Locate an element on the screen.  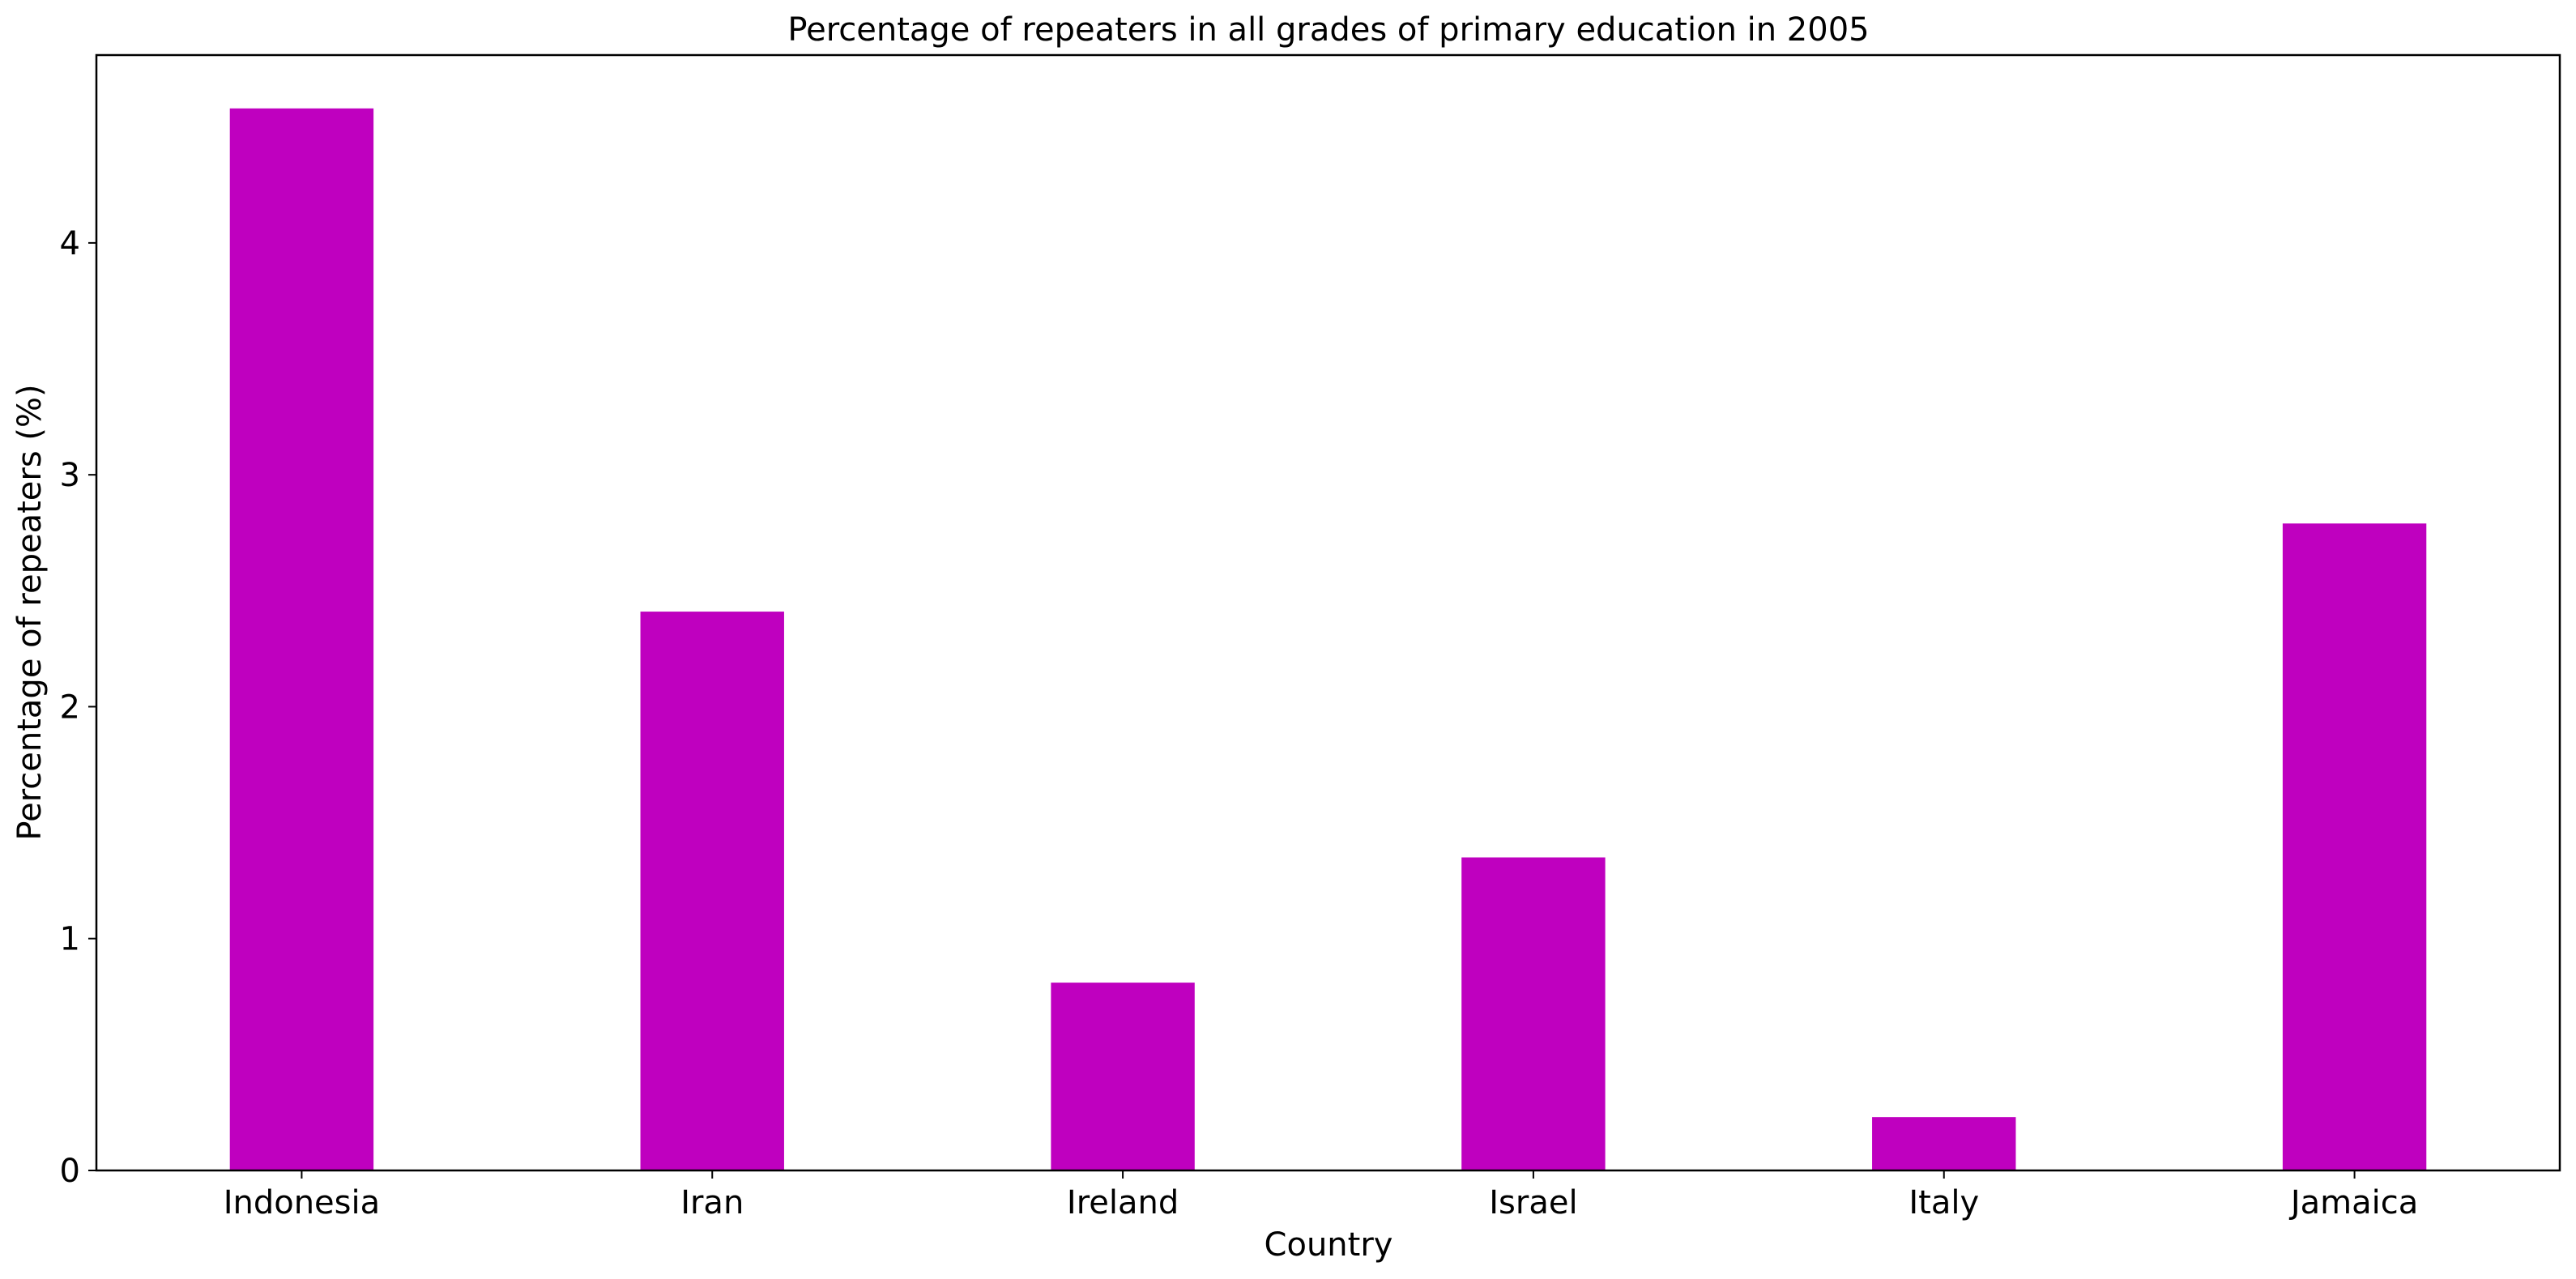
x-tick-label: Italy is located at coordinates (1944, 1202).